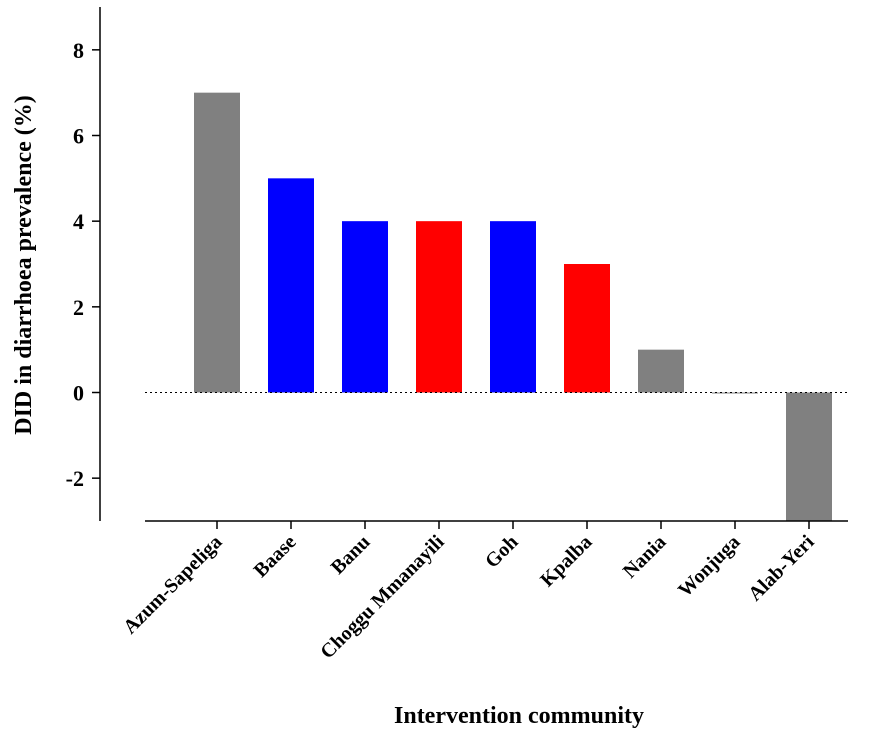 This screenshot has width=874, height=729. Describe the element at coordinates (519, 716) in the screenshot. I see `x-axis-title: Intervention community` at that location.